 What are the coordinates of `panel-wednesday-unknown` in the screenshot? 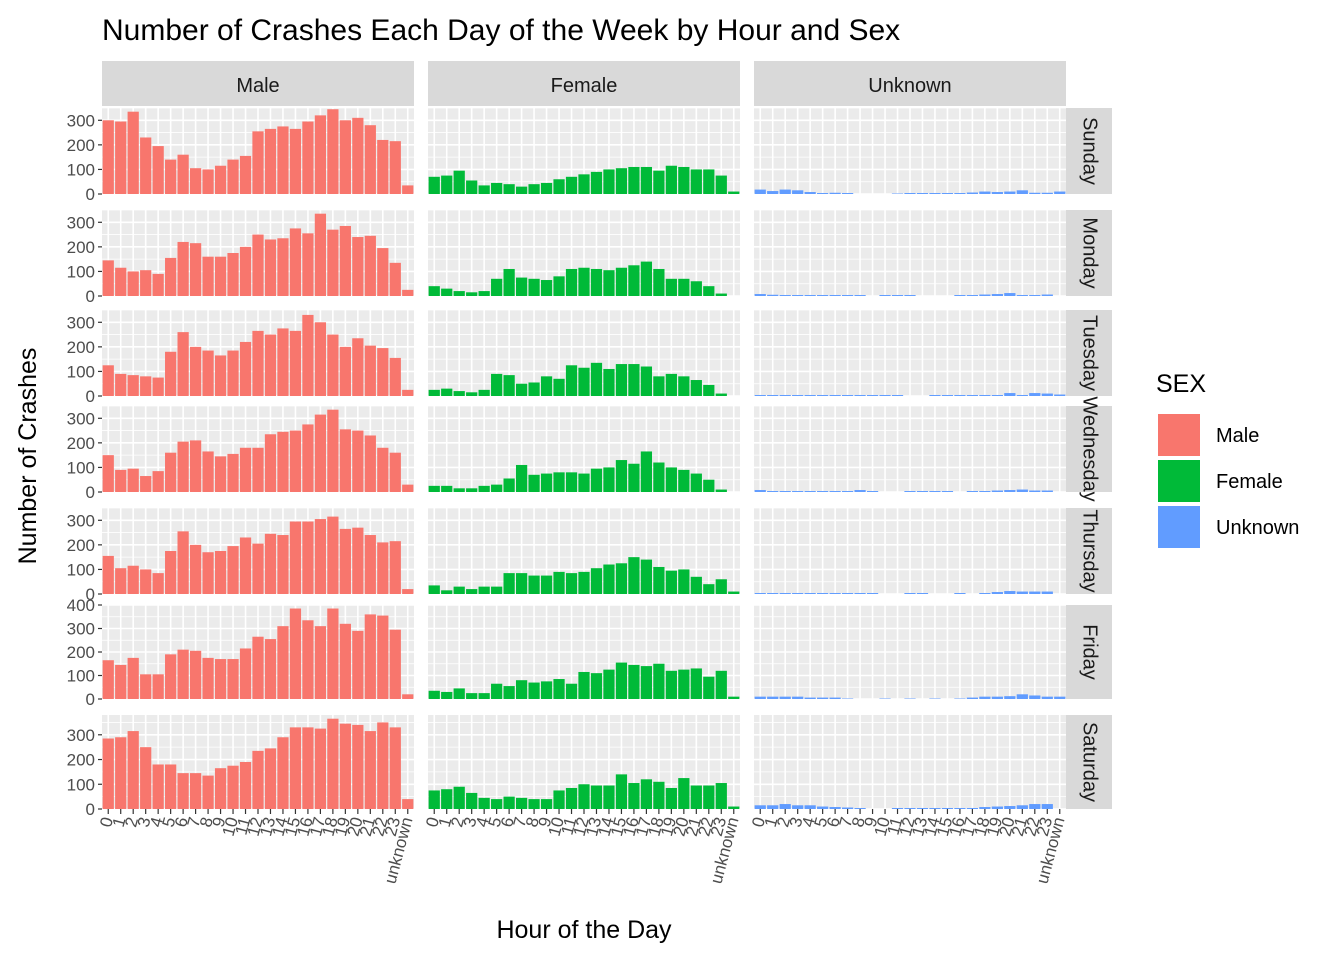 It's located at (910, 449).